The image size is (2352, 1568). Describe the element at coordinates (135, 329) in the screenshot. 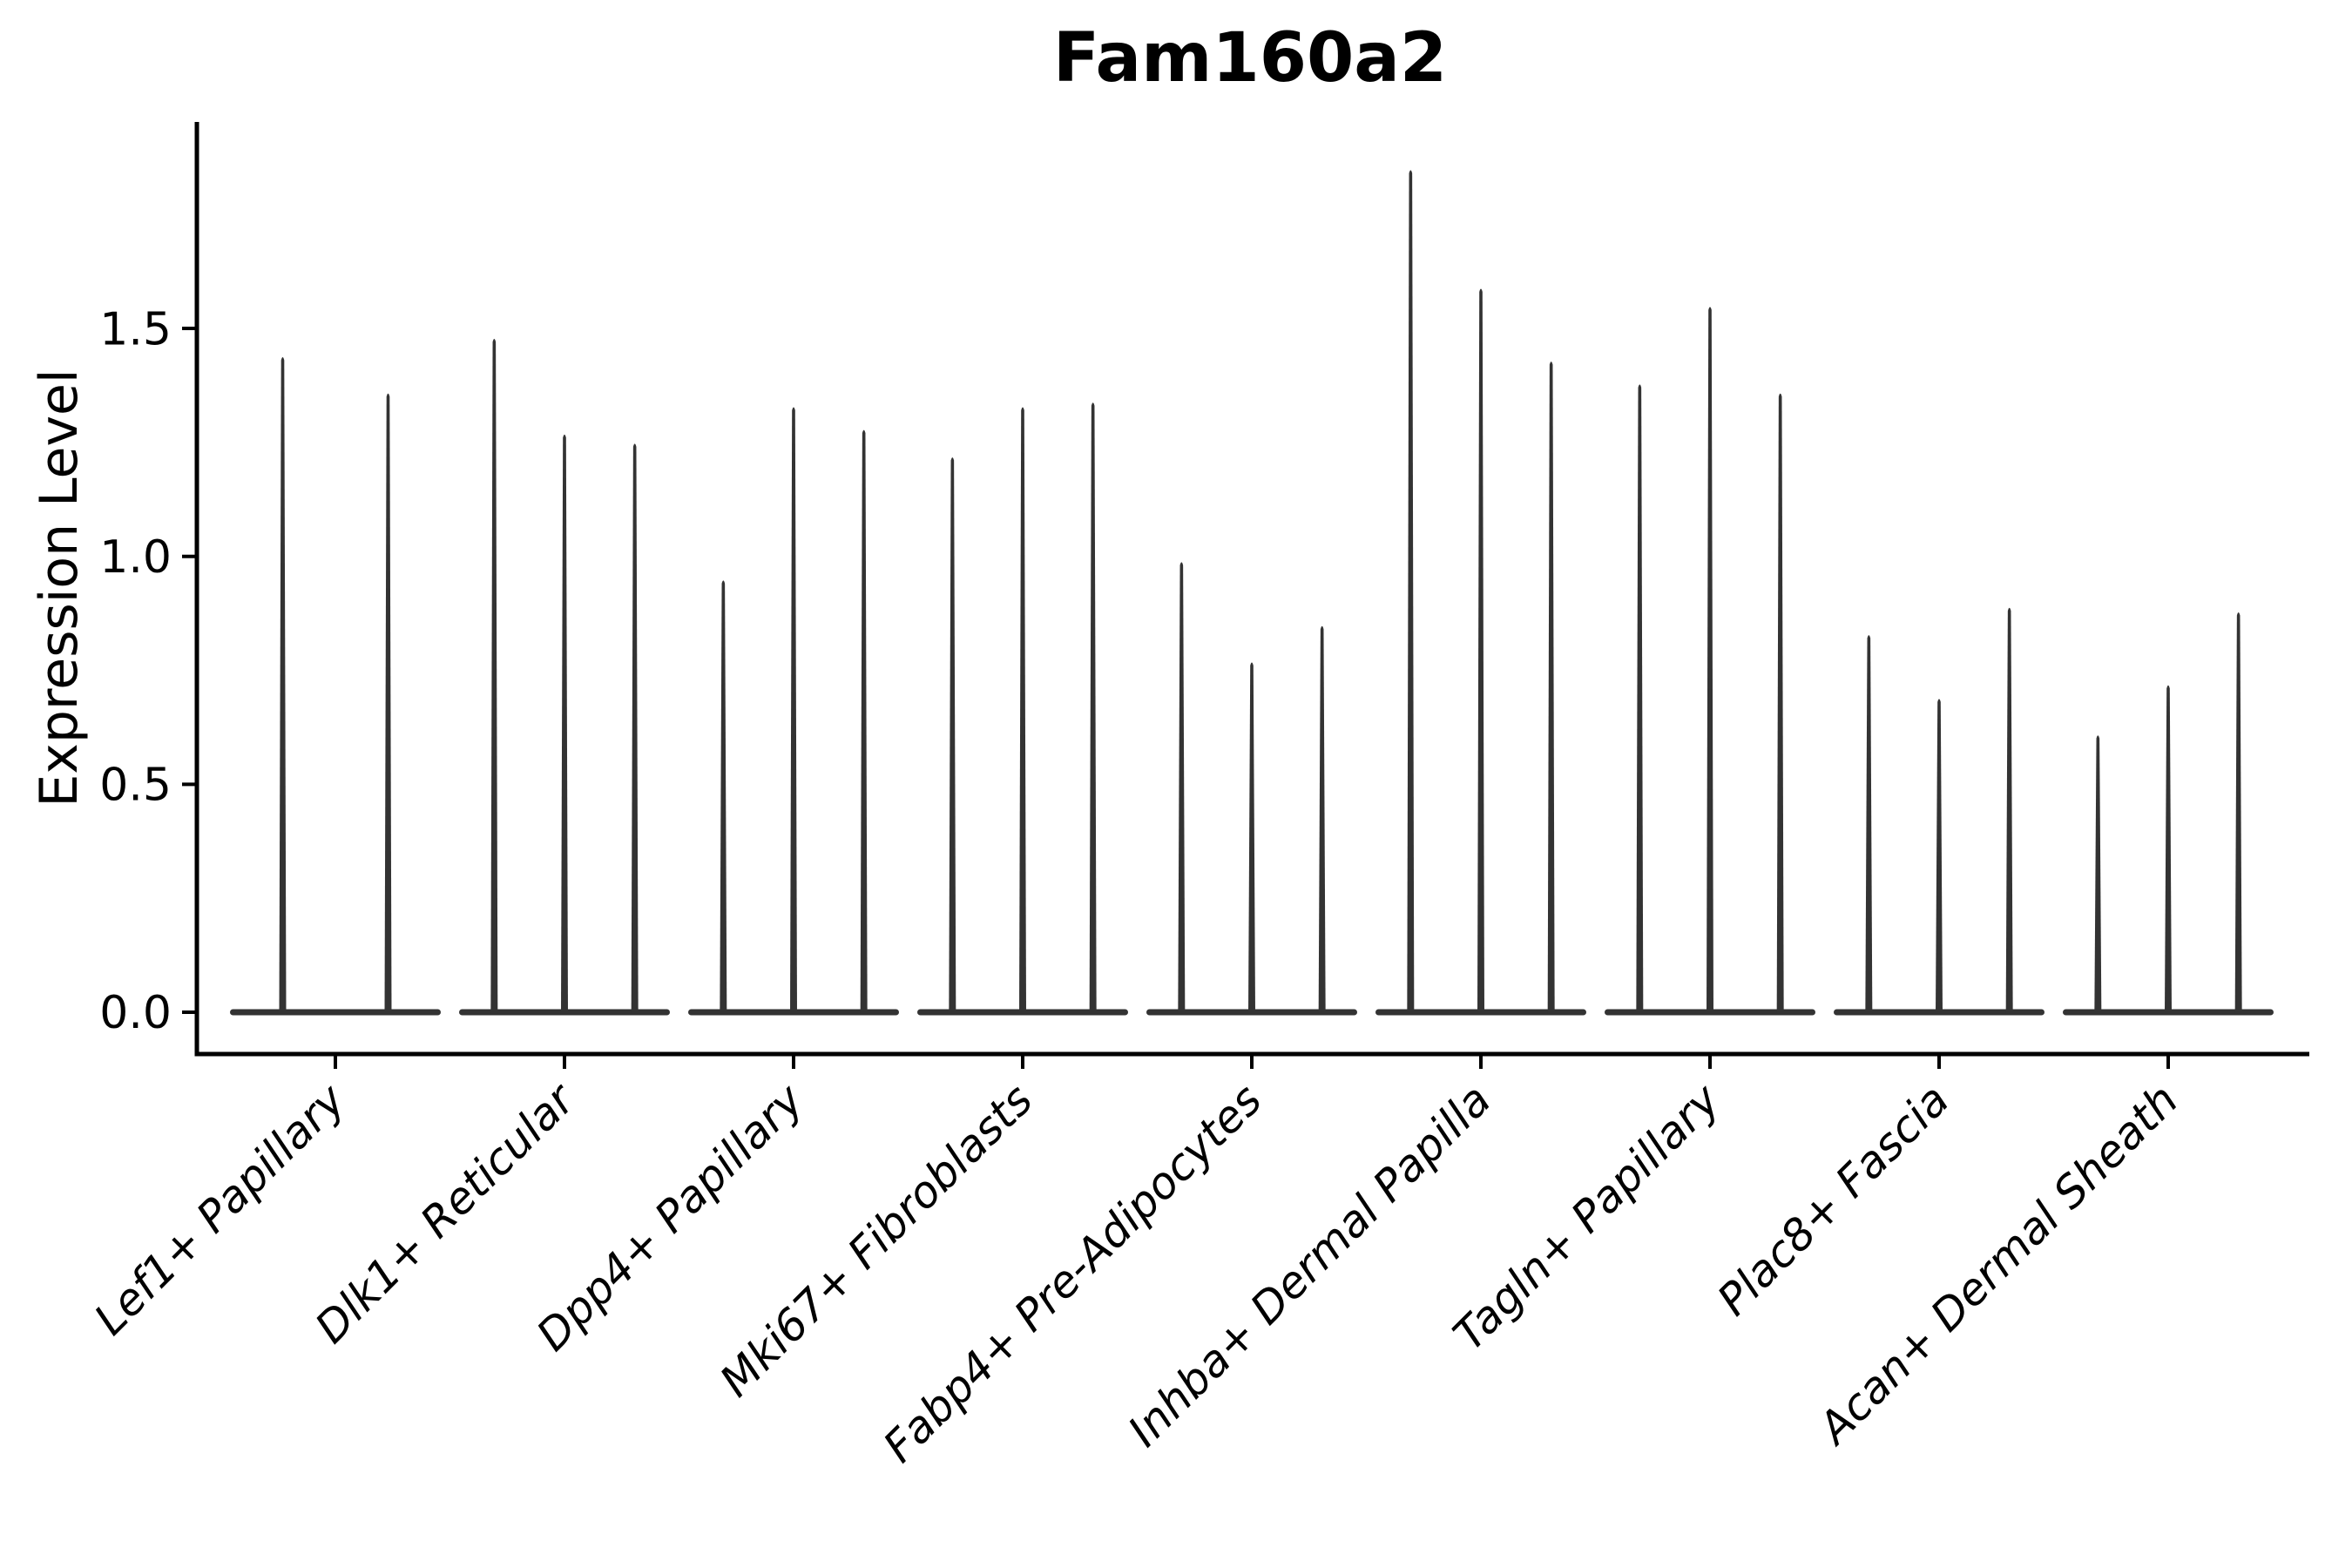

I see `y-tick-label: 1.5` at that location.